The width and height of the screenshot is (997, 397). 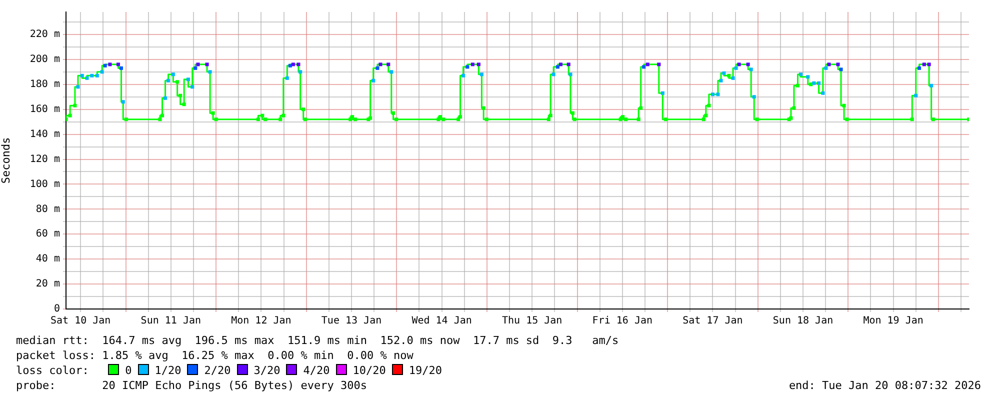 I want to click on text: end: Tue Jan 20 08:07:32 2026, so click(x=884, y=385).